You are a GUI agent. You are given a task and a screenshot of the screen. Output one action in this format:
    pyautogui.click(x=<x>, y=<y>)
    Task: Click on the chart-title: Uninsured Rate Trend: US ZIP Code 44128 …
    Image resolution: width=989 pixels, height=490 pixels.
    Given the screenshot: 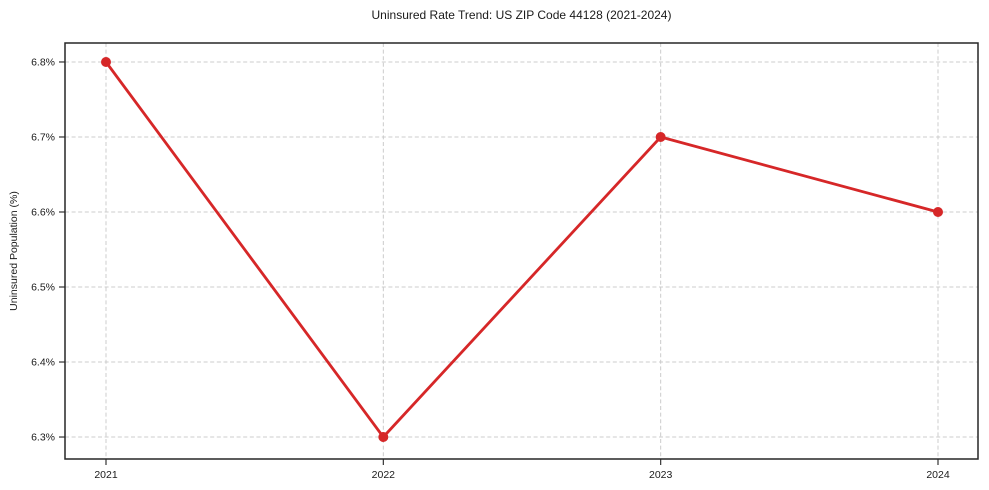 What is the action you would take?
    pyautogui.click(x=521, y=15)
    